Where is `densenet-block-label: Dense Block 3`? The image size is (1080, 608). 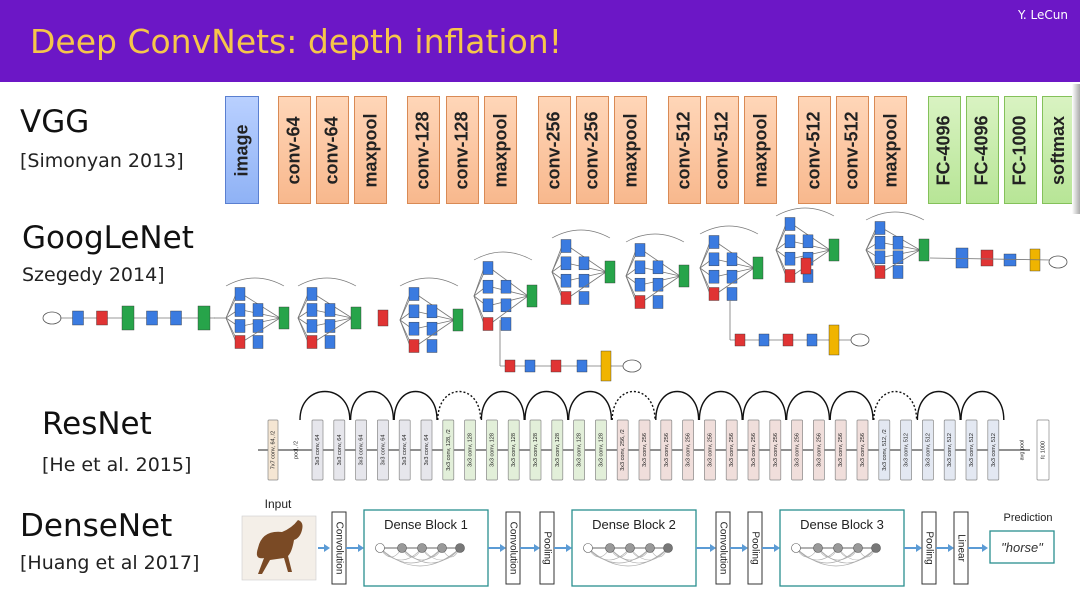 densenet-block-label: Dense Block 3 is located at coordinates (842, 524).